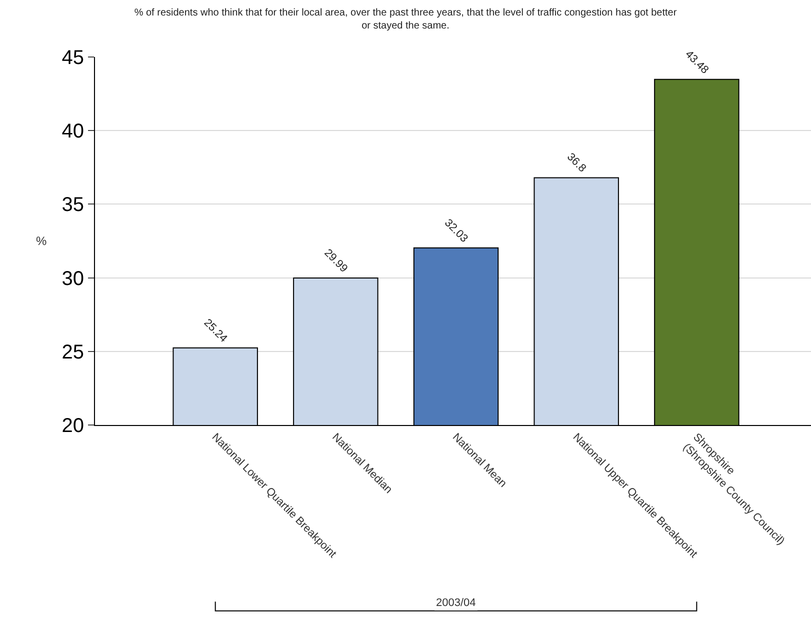  Describe the element at coordinates (73, 205) in the screenshot. I see `y-tick-label: 35` at that location.